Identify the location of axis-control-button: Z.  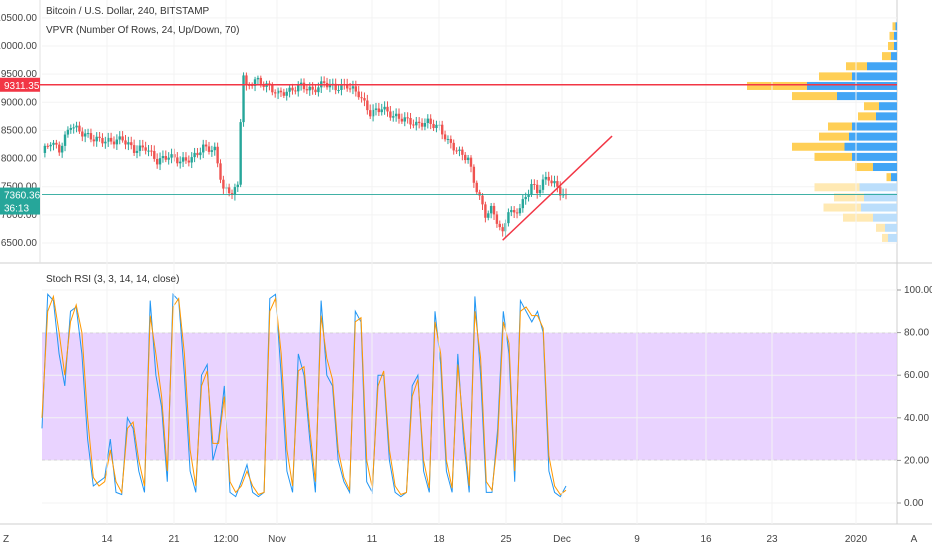
(6, 539).